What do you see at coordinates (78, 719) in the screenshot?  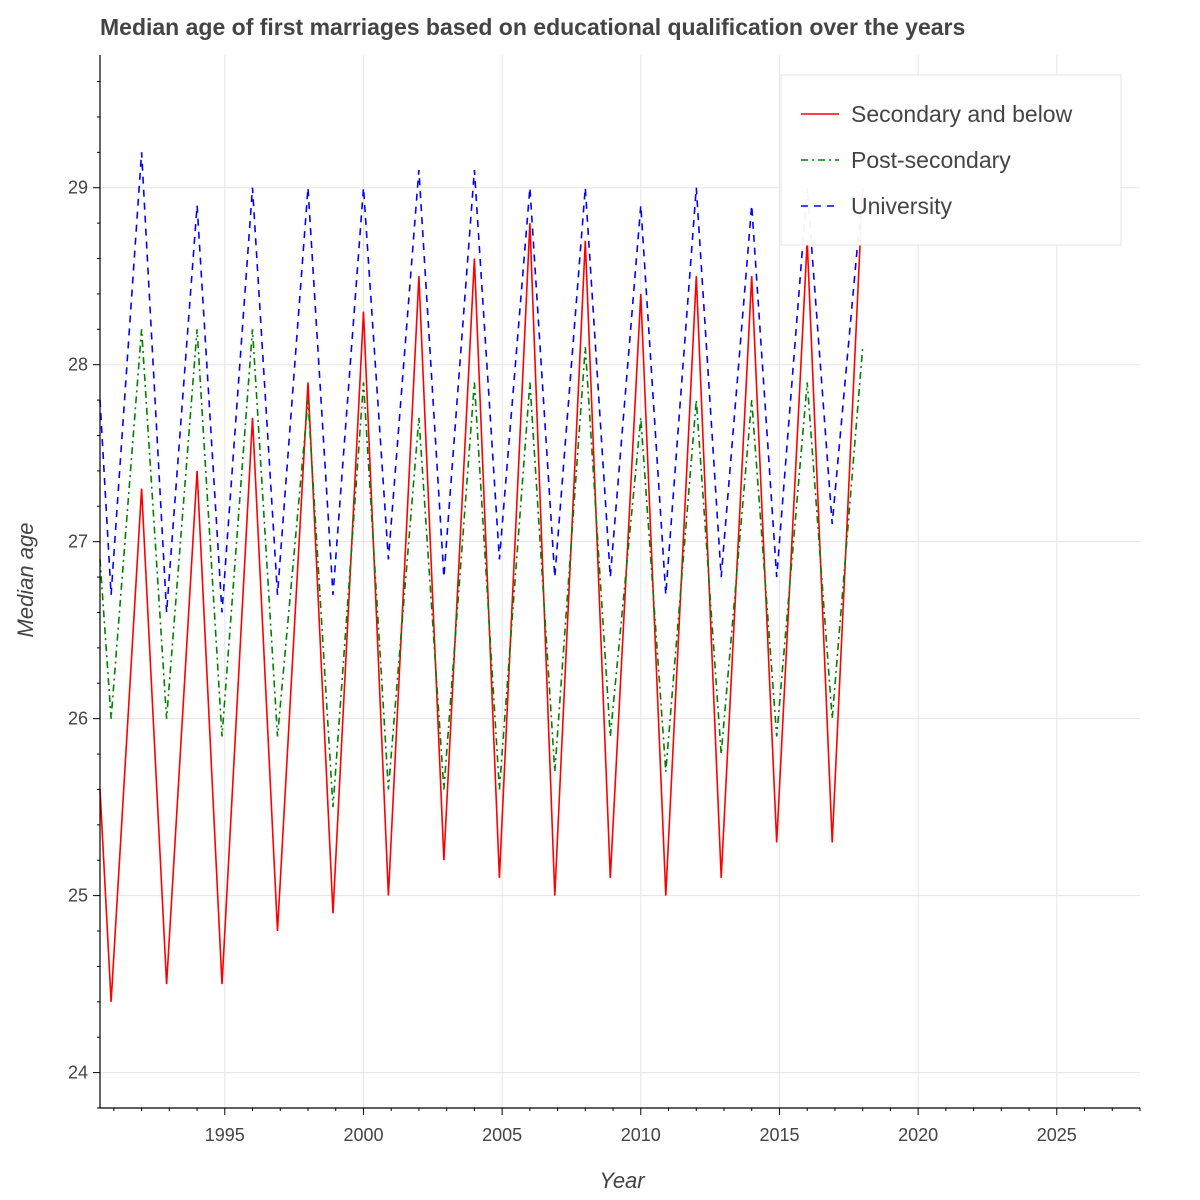 I see `y-tick-label: 26` at bounding box center [78, 719].